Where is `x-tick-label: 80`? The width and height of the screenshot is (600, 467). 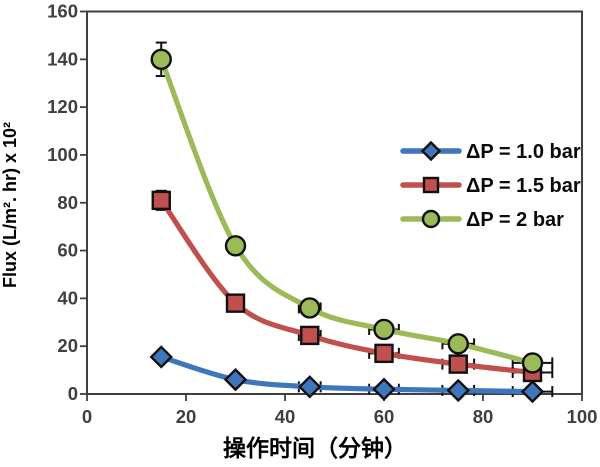
x-tick-label: 80 is located at coordinates (483, 416).